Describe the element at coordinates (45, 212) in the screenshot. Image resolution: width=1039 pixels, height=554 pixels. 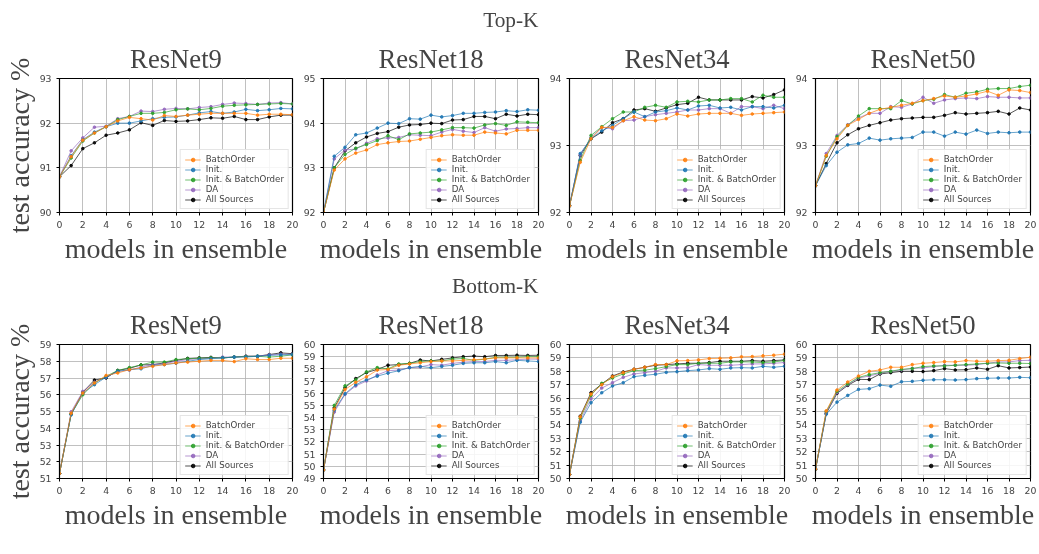
I see `y-tick-label: 90` at that location.